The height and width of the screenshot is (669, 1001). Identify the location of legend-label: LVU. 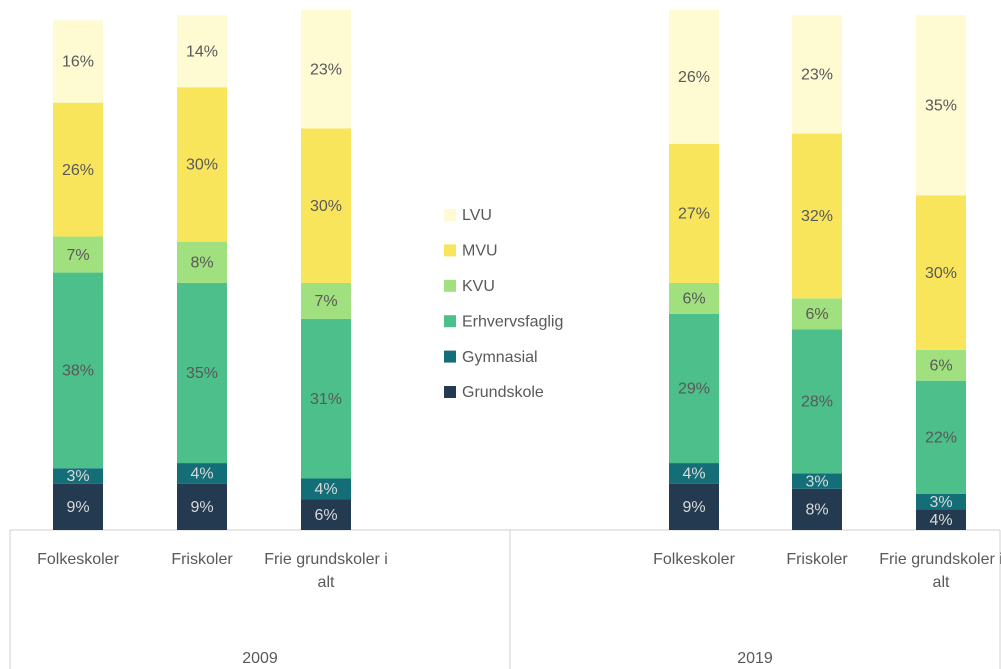
(477, 215).